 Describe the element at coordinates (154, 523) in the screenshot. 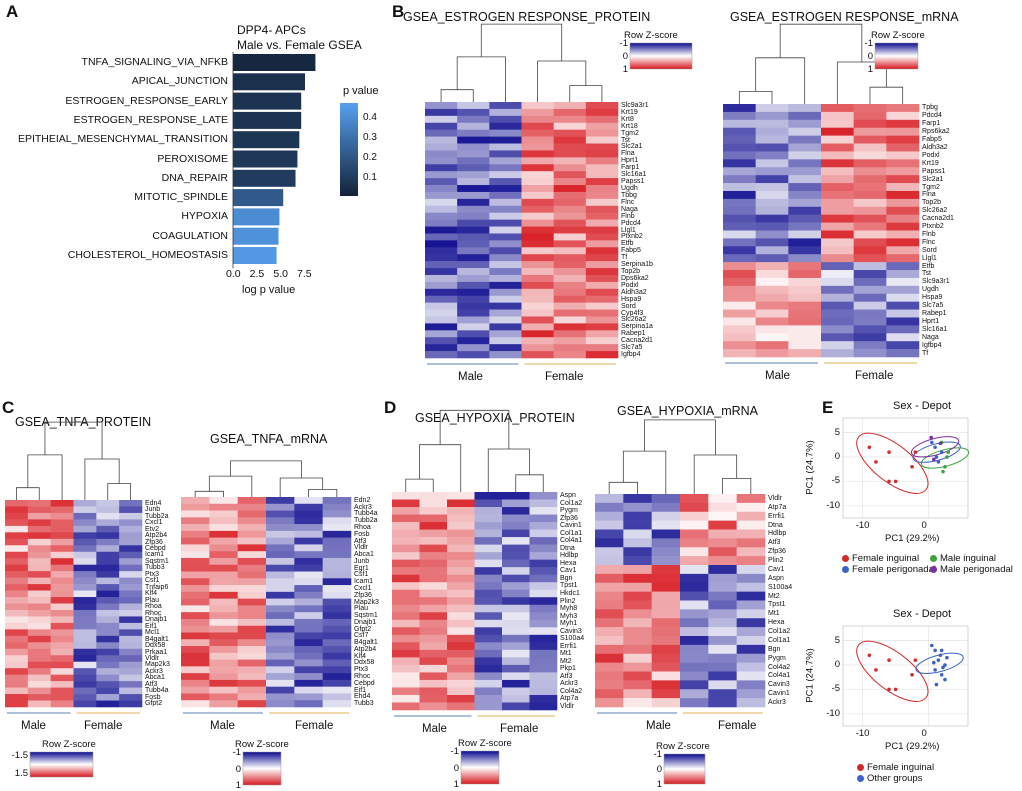

I see `gene-row-label: Cxcl1` at that location.